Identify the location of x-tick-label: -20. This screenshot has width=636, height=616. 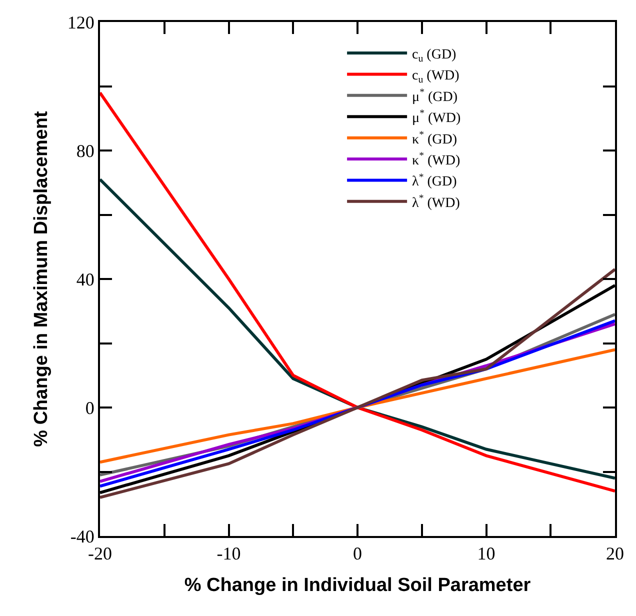
(100, 554).